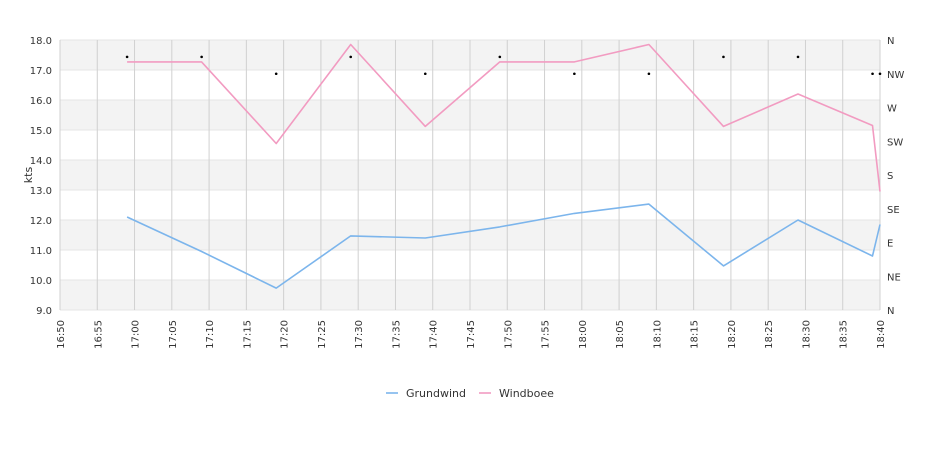  I want to click on legend-item-label: Windboee, so click(526, 393).